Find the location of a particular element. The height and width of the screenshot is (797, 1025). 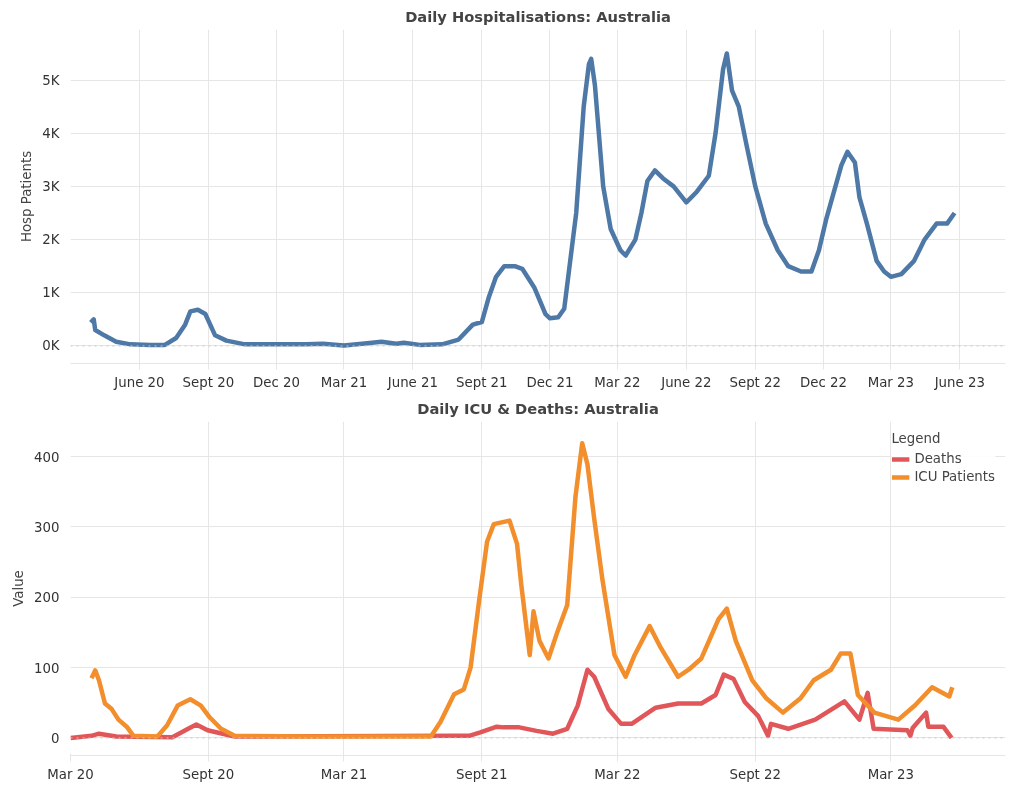

y-tick-label: 400 is located at coordinates (47, 457).